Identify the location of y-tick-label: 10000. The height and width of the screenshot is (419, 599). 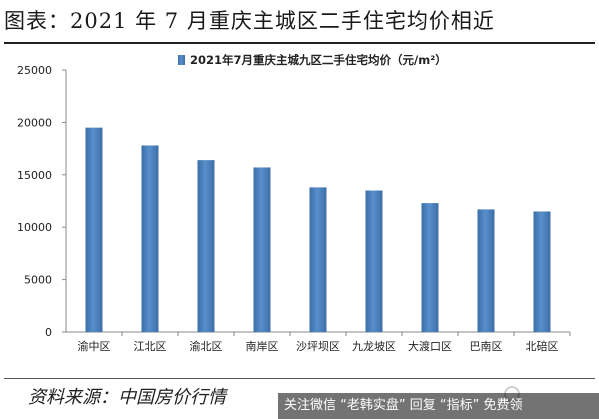
(34, 227).